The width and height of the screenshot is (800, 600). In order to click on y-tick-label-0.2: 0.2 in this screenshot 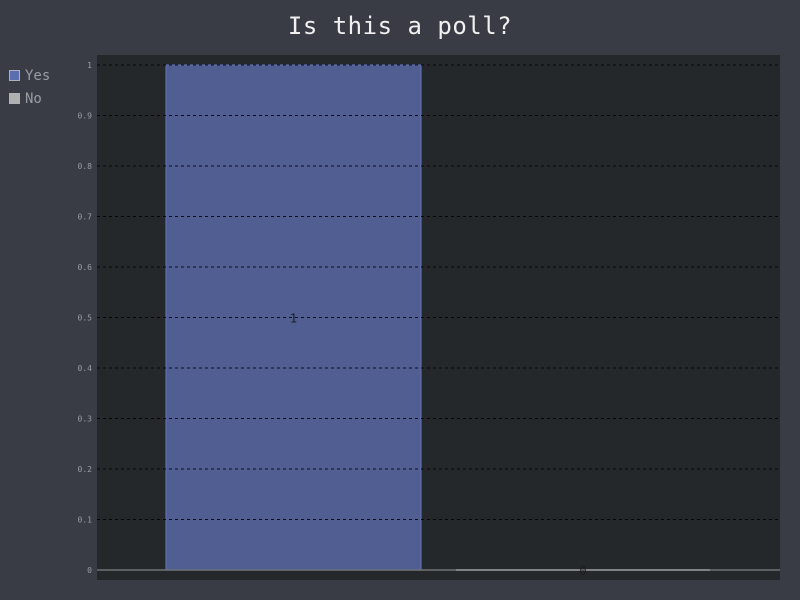, I will do `click(85, 469)`.